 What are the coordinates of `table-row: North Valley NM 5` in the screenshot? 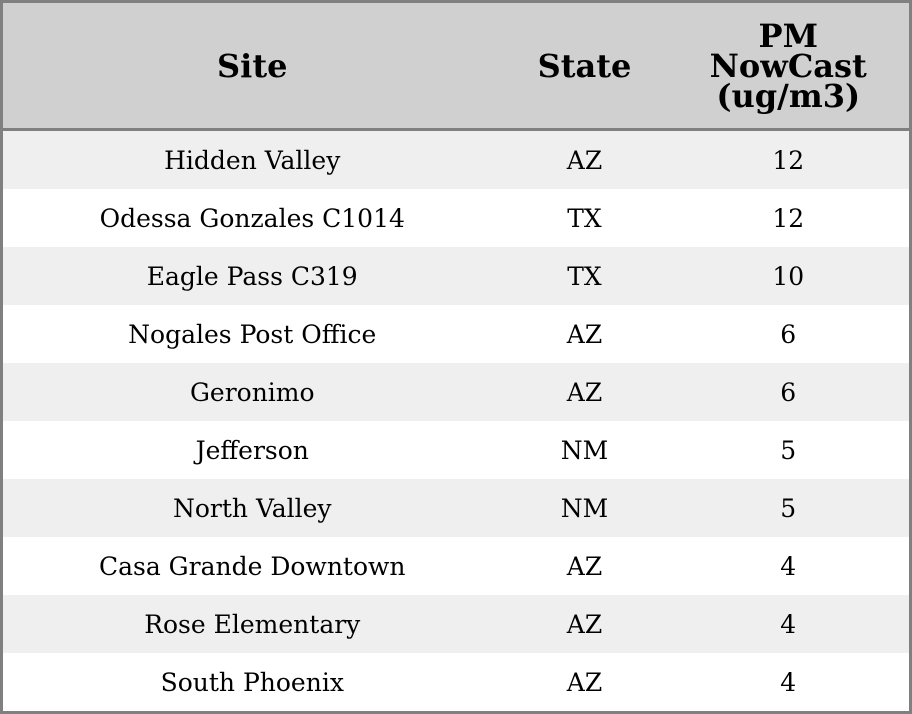 It's located at (456, 508).